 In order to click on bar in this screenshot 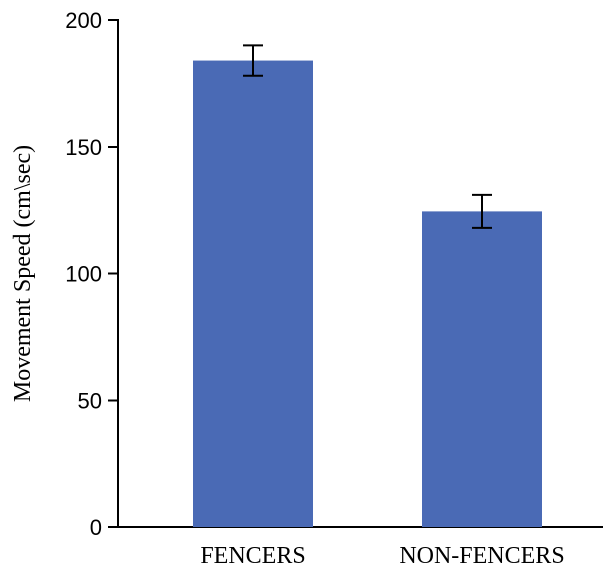, I will do `click(482, 369)`.